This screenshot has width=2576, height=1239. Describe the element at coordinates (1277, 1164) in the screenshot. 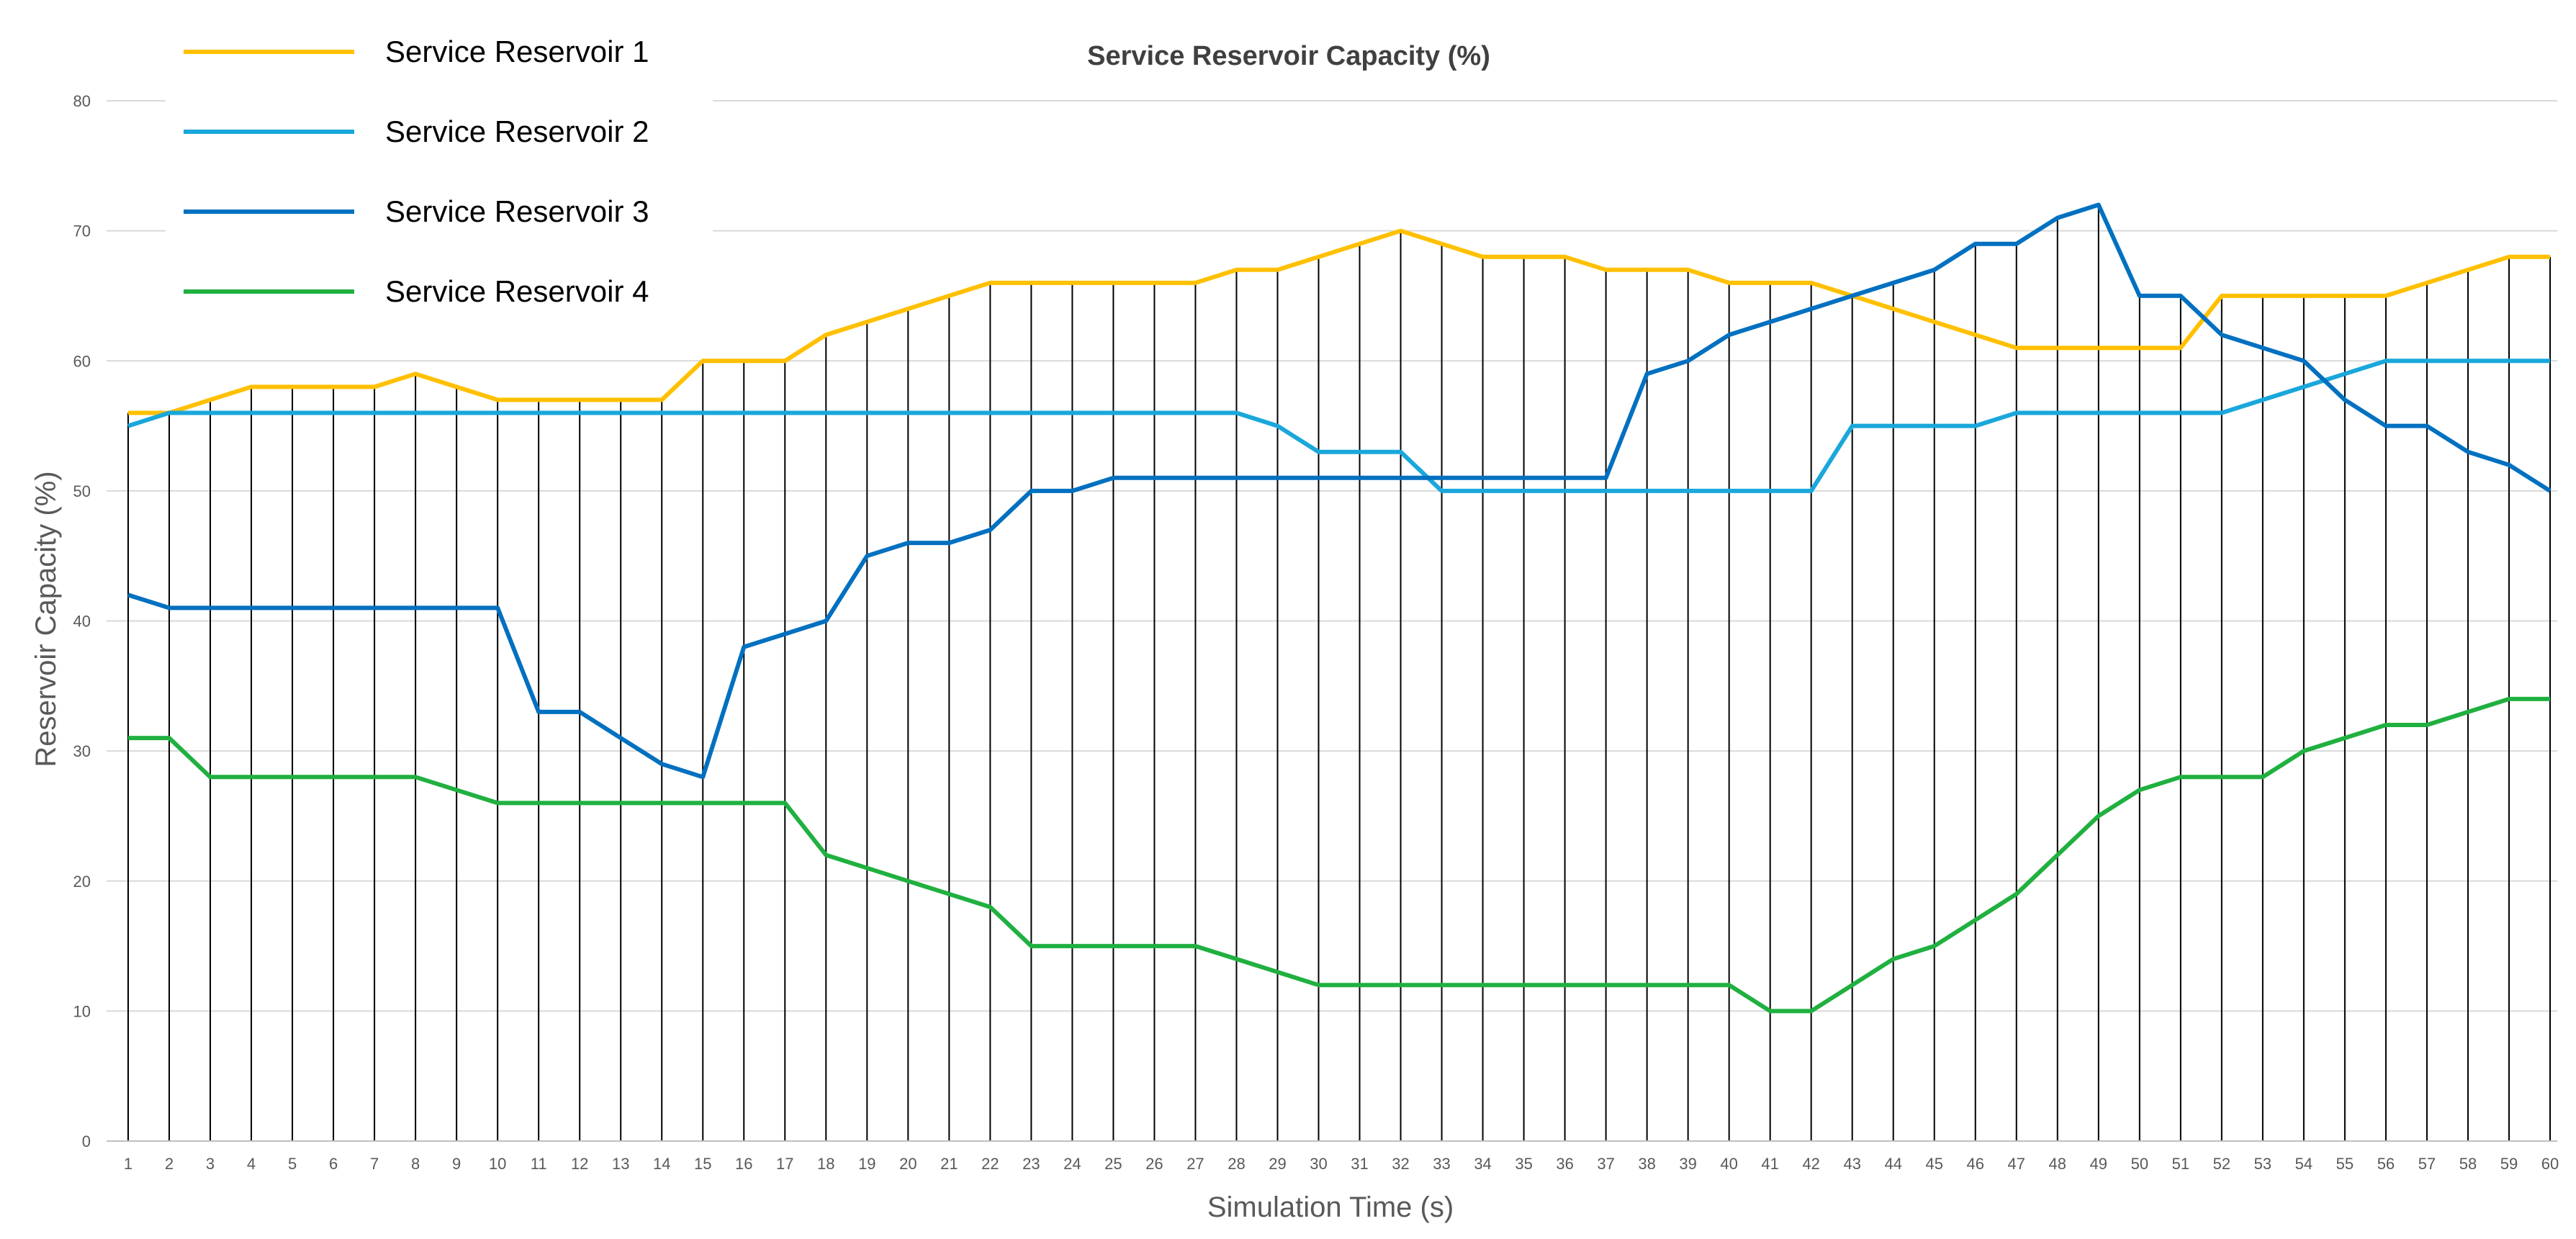

I see `x-tick-label: 29` at that location.